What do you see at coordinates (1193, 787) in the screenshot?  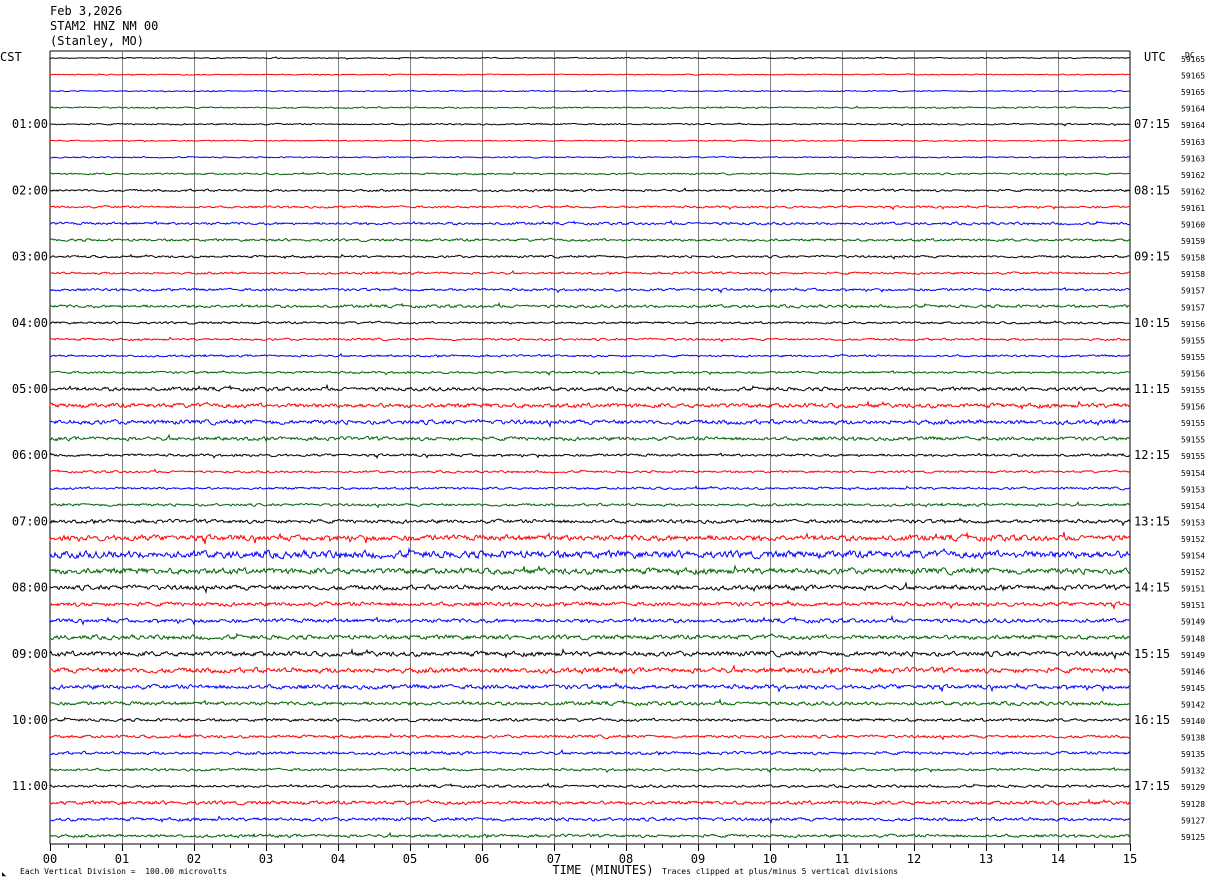 I see `dc-offset-value: 59129` at bounding box center [1193, 787].